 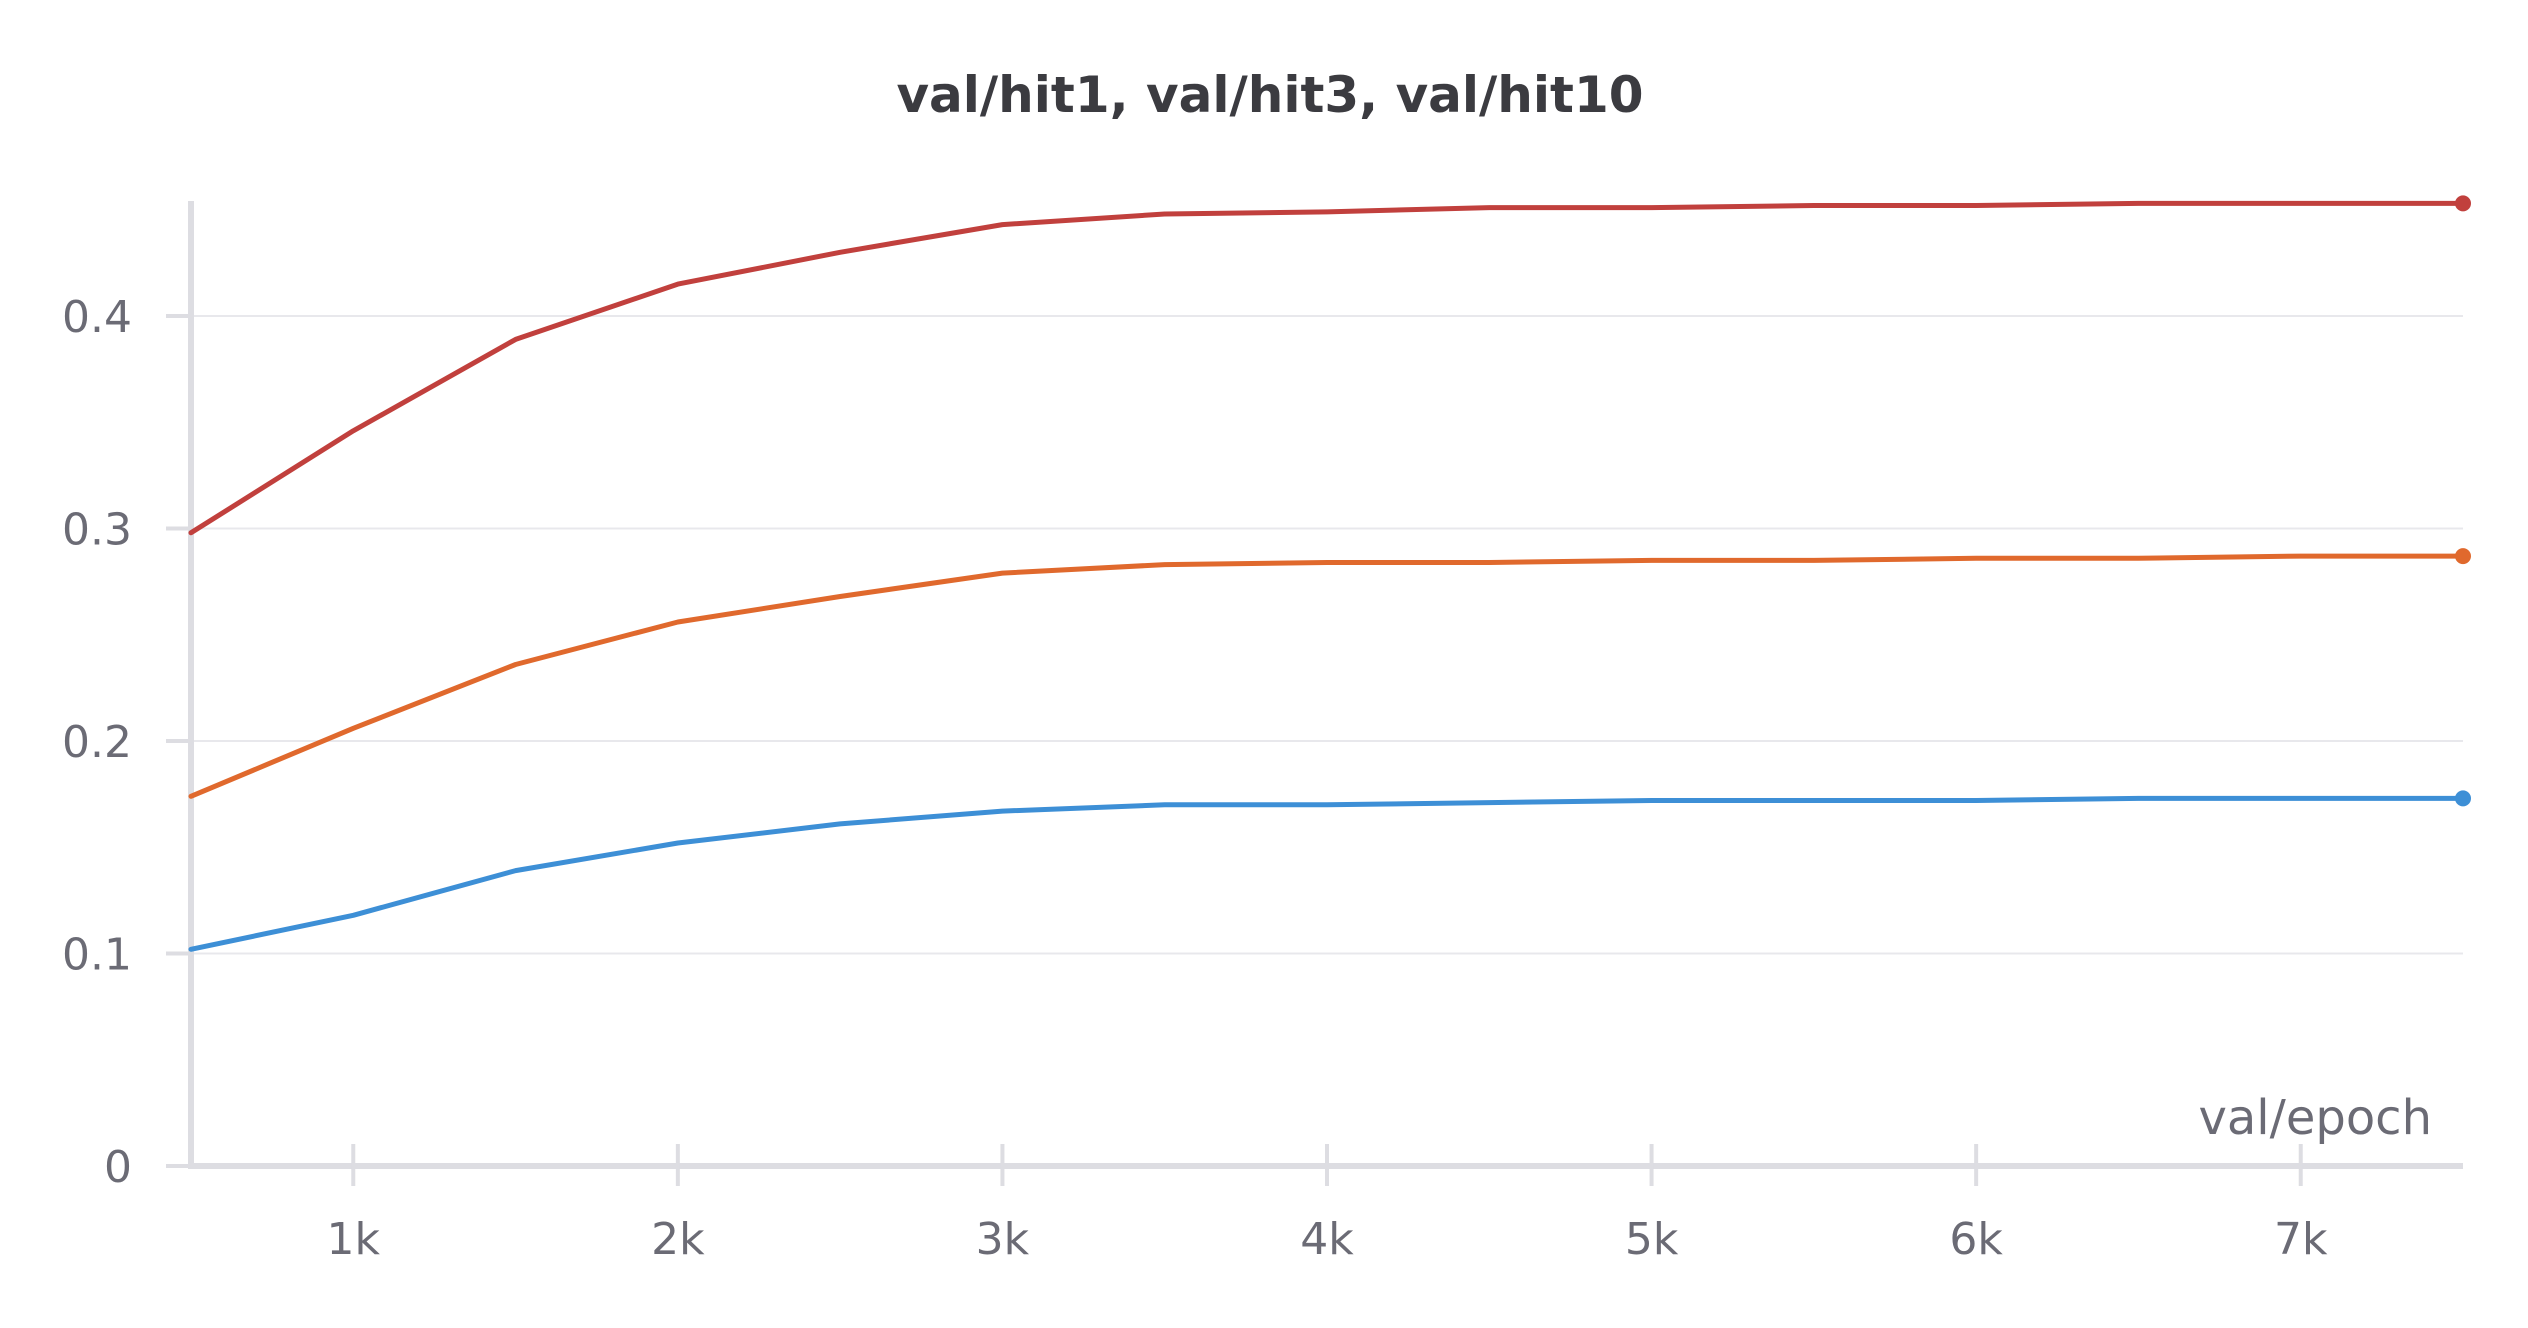 What do you see at coordinates (97, 955) in the screenshot?
I see `y-tick-label: 0.1` at bounding box center [97, 955].